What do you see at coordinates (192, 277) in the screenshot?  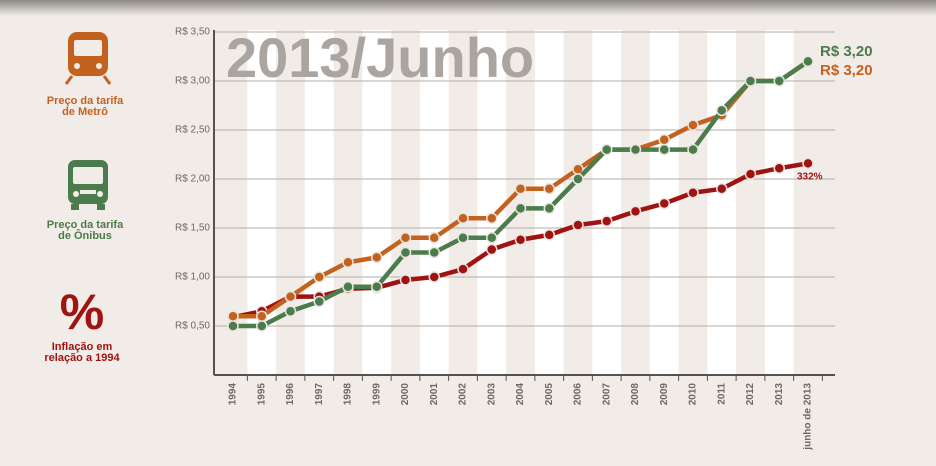 I see `y-tick-label: R$ 1,00` at bounding box center [192, 277].